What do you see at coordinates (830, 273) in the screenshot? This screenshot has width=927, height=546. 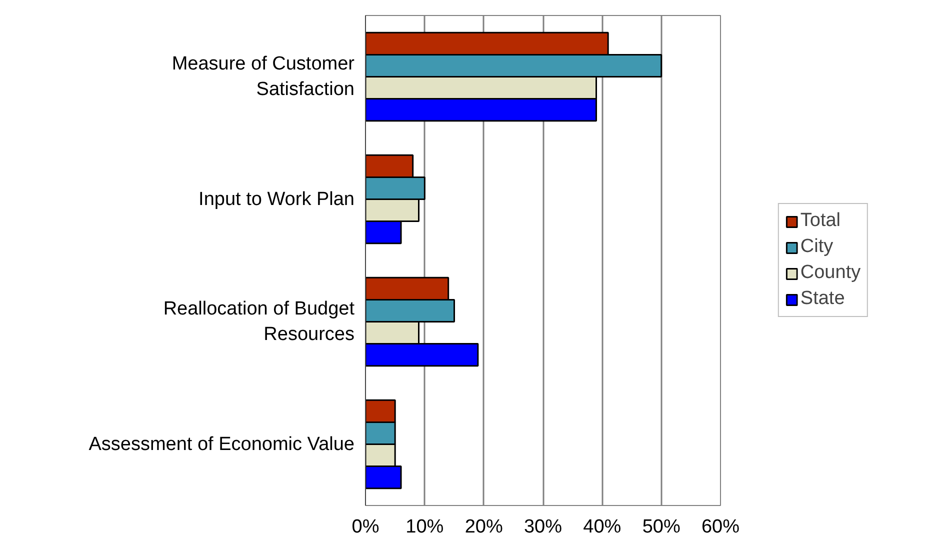 I see `legend-label: County` at bounding box center [830, 273].